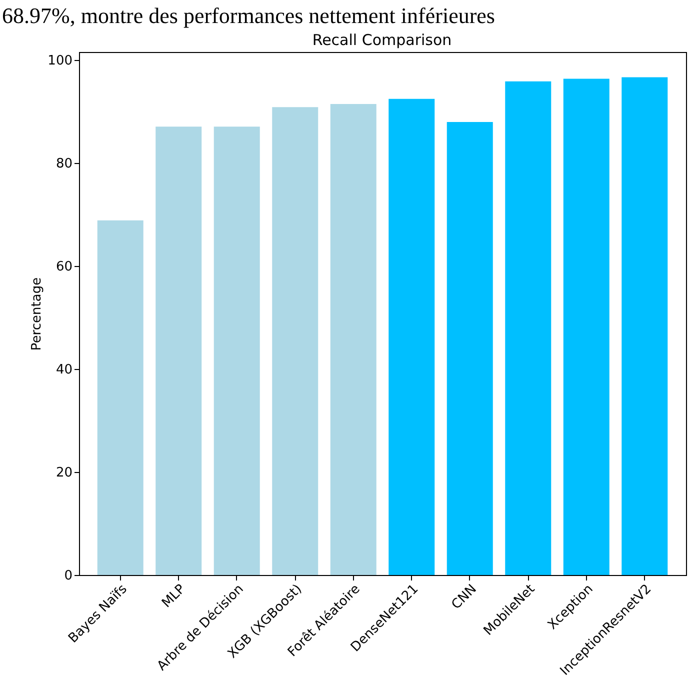 The height and width of the screenshot is (695, 697). I want to click on y-tick-label: 80, so click(64, 164).